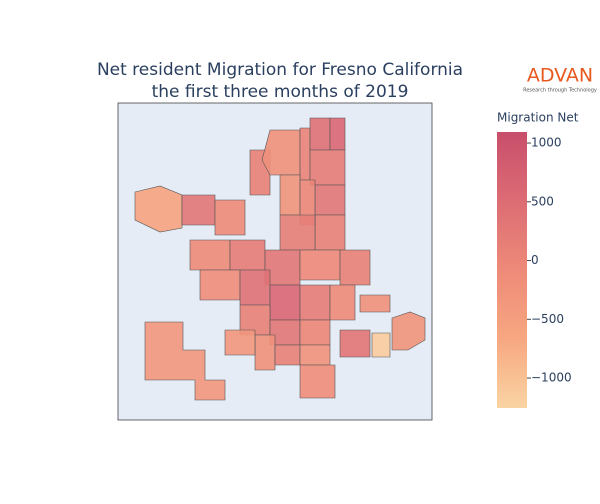 The image size is (600, 504). Describe the element at coordinates (538, 118) in the screenshot. I see `colorbar-title: Migration Net` at that location.